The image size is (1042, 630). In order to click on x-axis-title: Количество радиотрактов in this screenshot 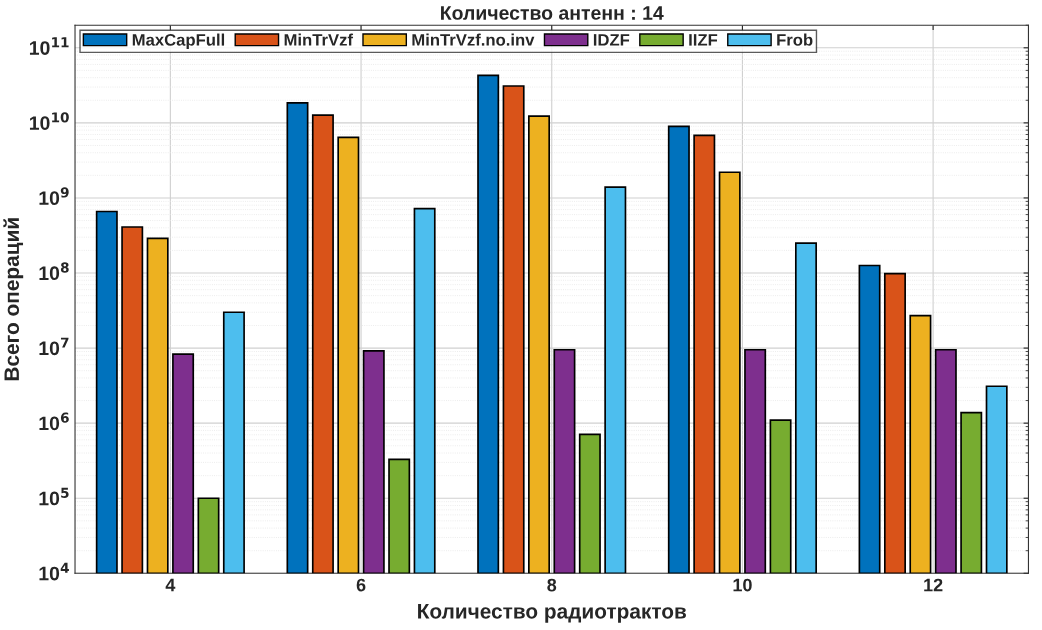, I will do `click(552, 613)`.